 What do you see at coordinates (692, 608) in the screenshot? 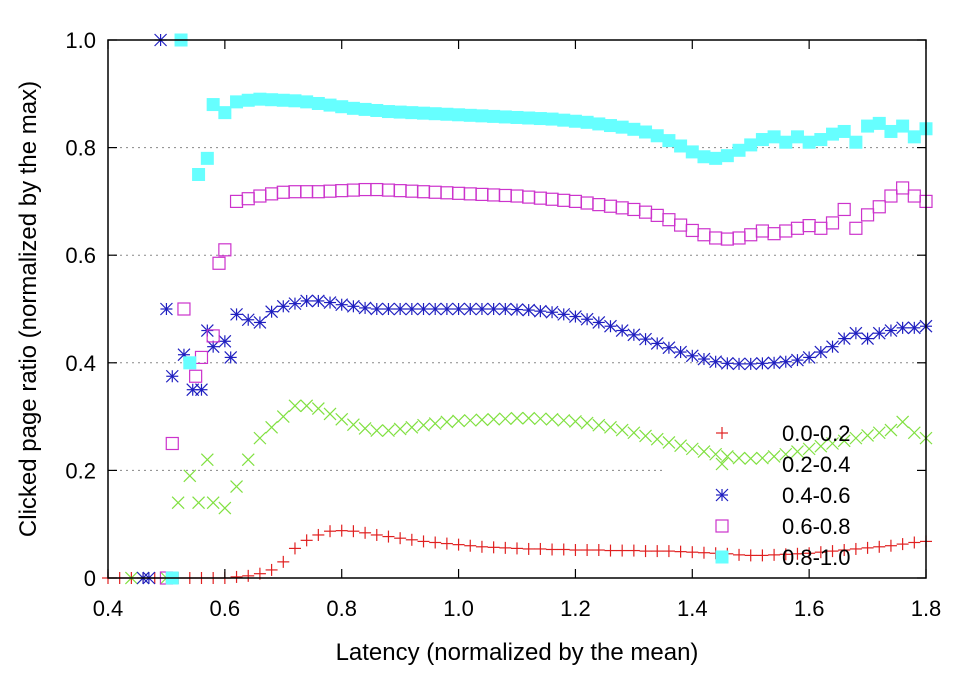
I see `x-tick-label: 1.4` at bounding box center [692, 608].